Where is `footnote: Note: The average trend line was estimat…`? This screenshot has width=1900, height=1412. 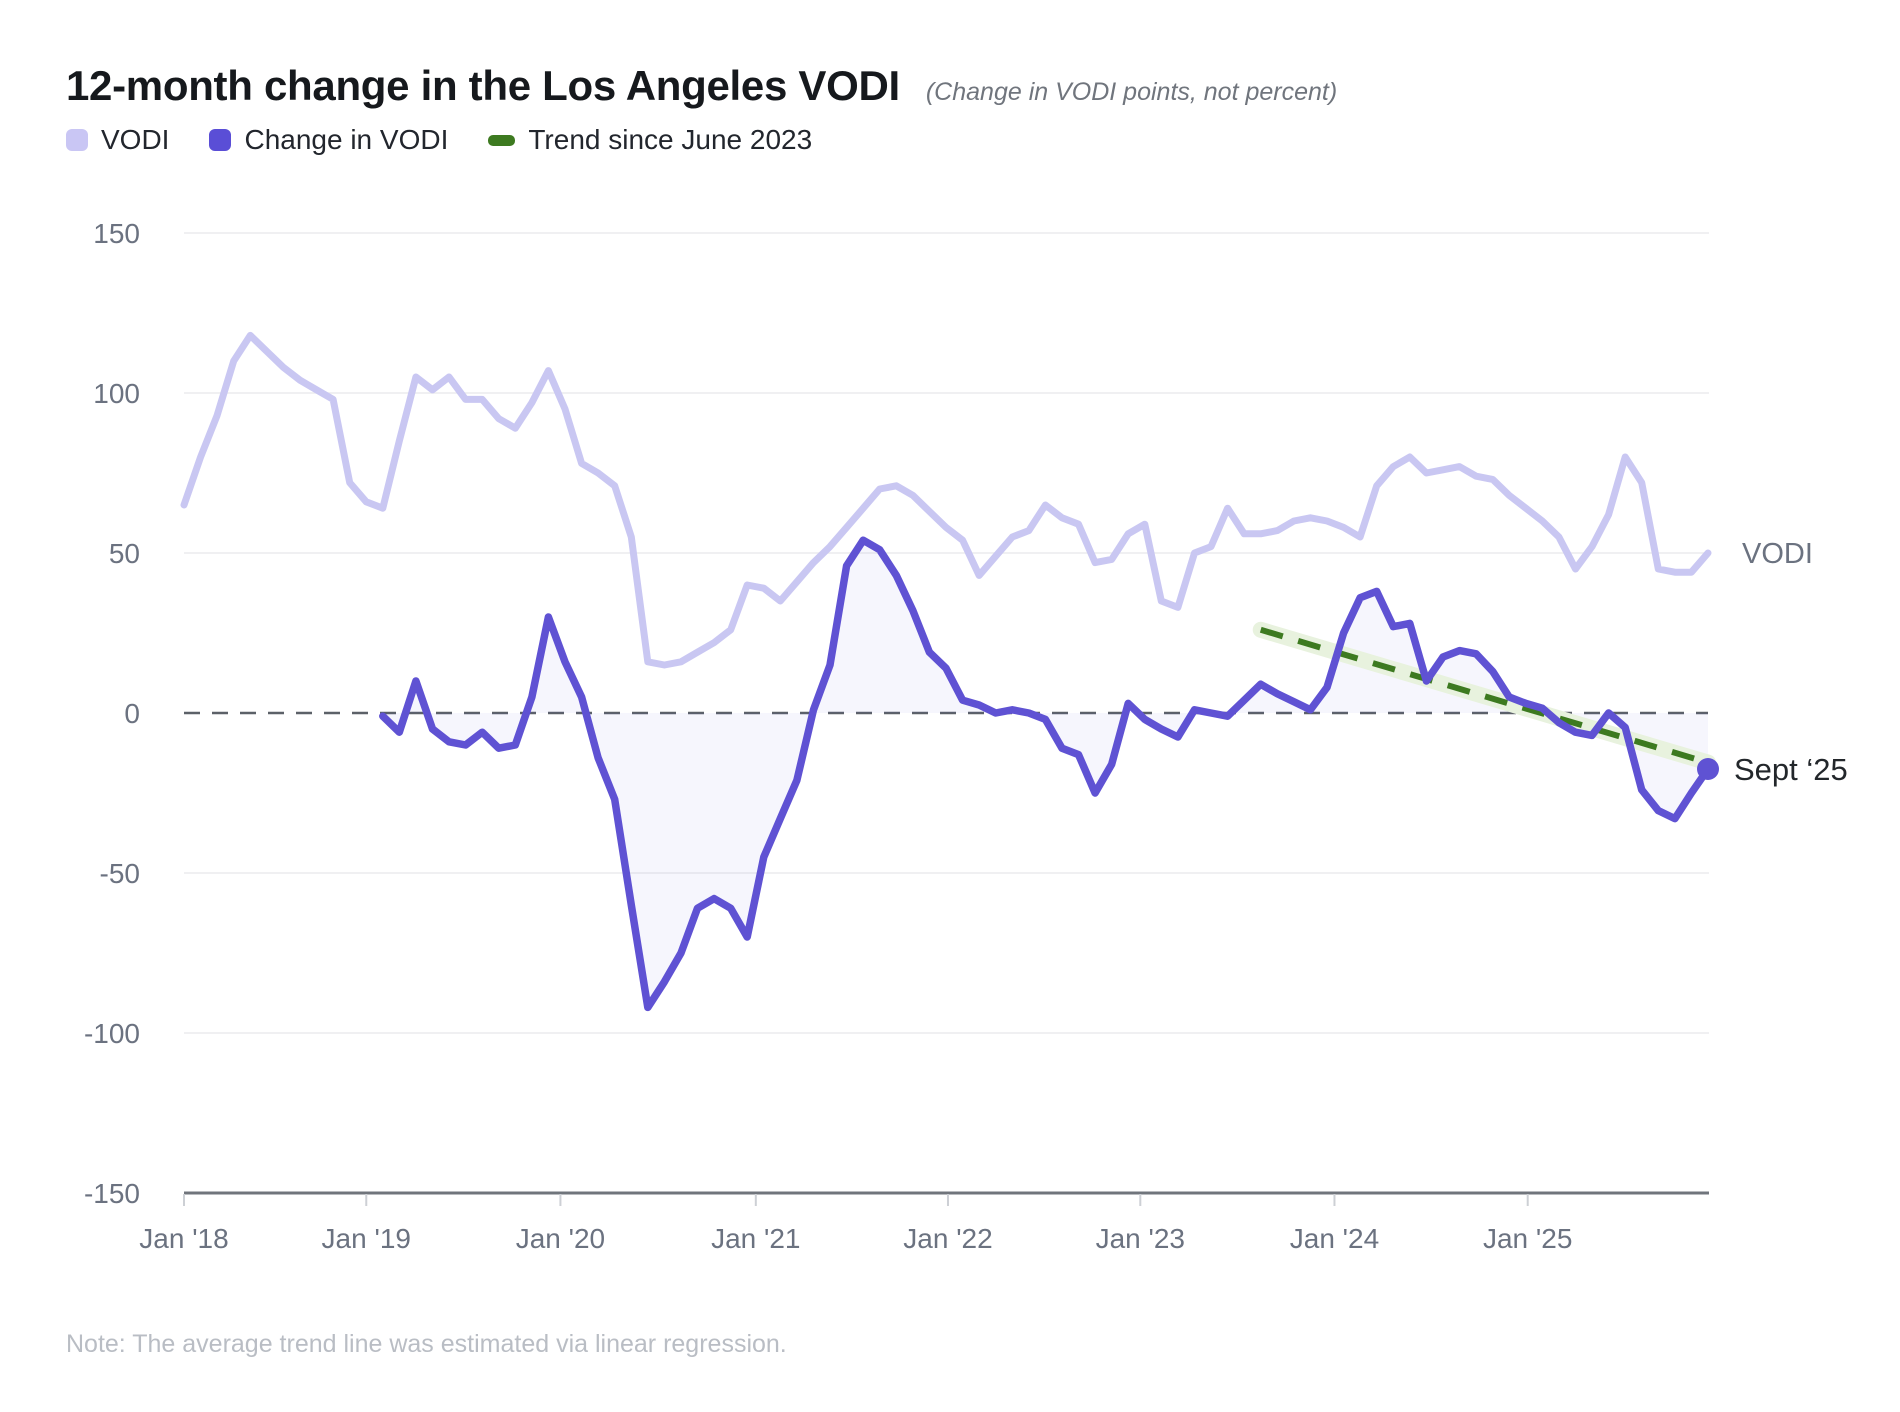 footnote: Note: The average trend line was estimat… is located at coordinates (426, 1344).